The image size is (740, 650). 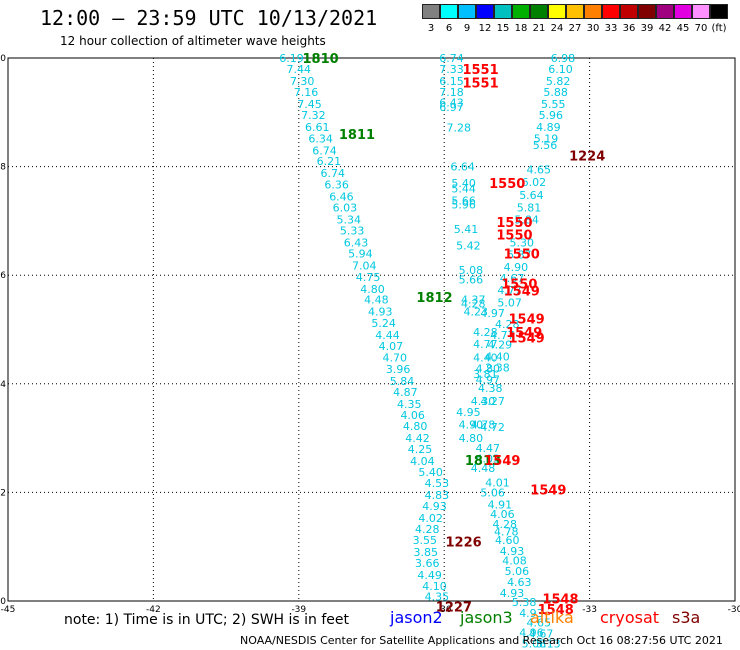 I want to click on wave-height-label: 4.93, so click(x=531, y=613).